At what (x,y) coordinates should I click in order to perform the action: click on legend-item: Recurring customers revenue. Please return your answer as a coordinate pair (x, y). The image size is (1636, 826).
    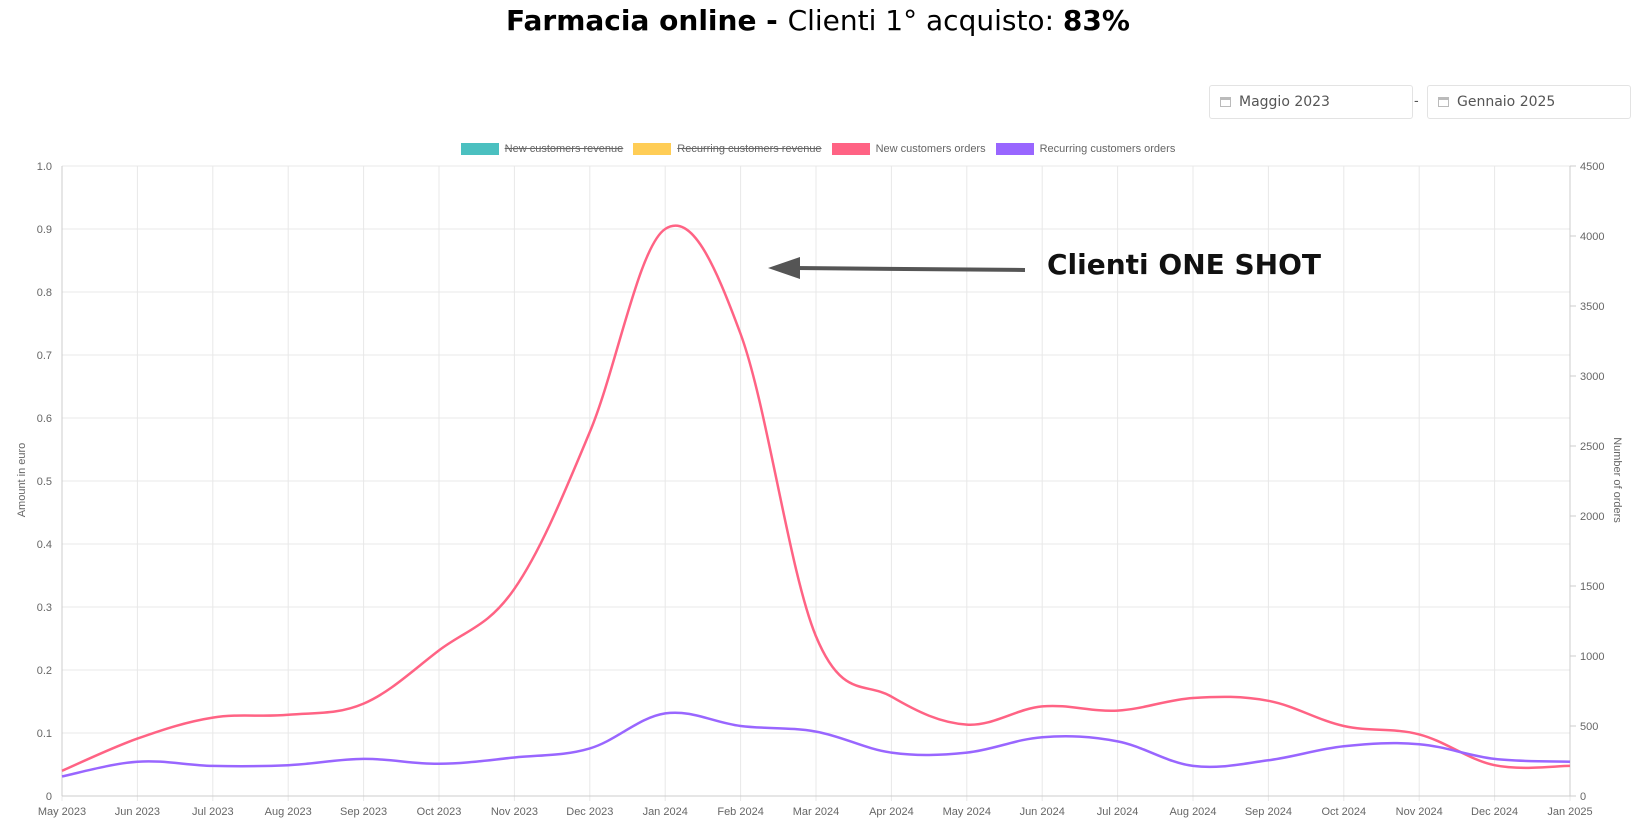
    Looking at the image, I should click on (727, 149).